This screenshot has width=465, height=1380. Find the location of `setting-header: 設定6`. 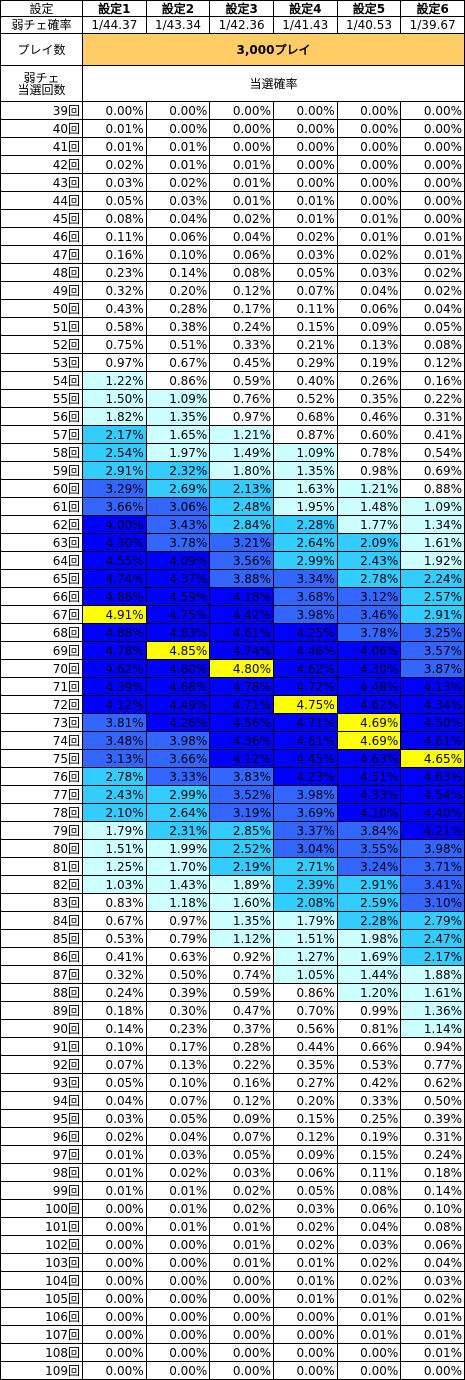

setting-header: 設定6 is located at coordinates (432, 8).